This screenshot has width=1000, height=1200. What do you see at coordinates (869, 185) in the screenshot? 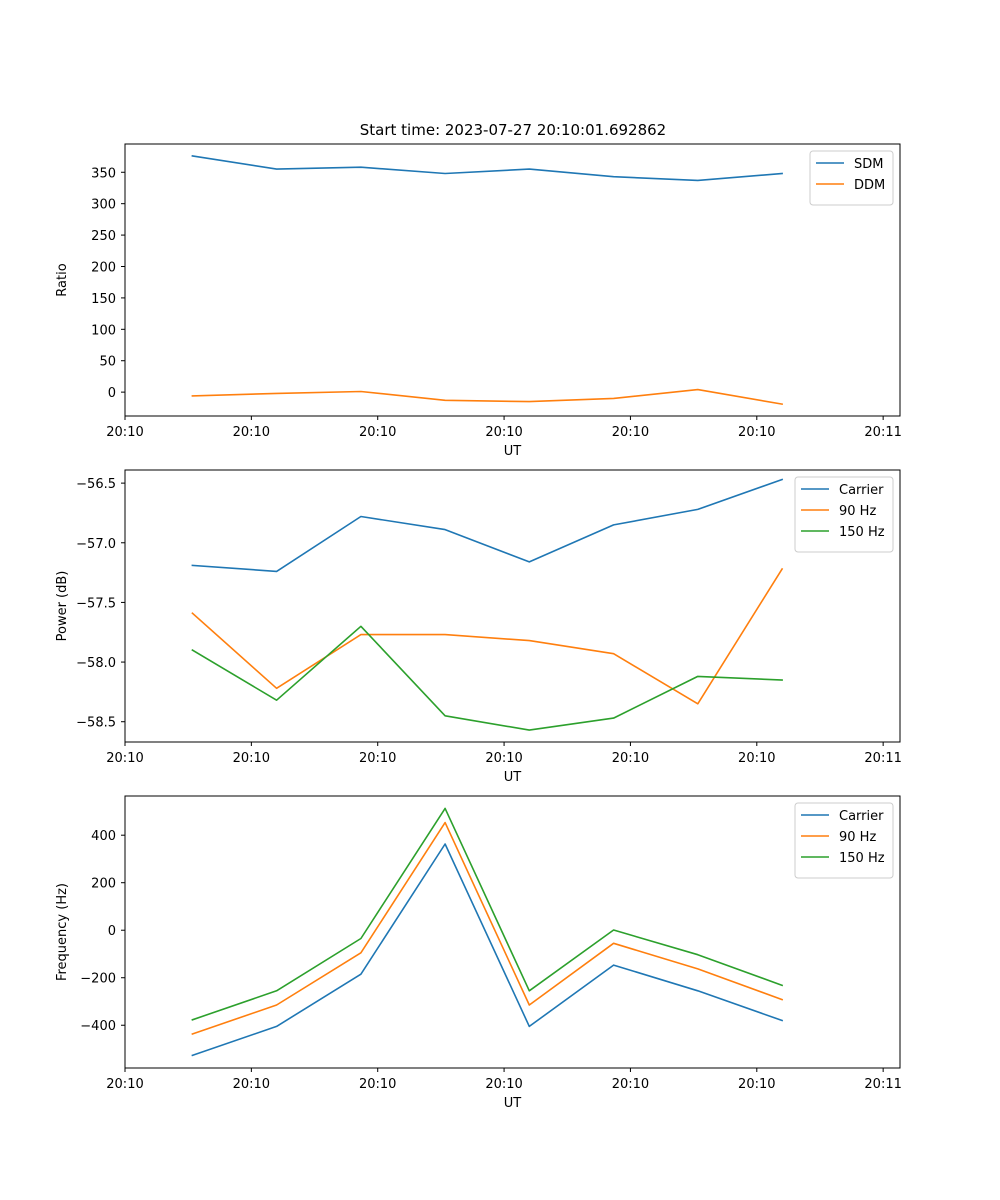
I see `legend-label-ddm: DDM` at bounding box center [869, 185].